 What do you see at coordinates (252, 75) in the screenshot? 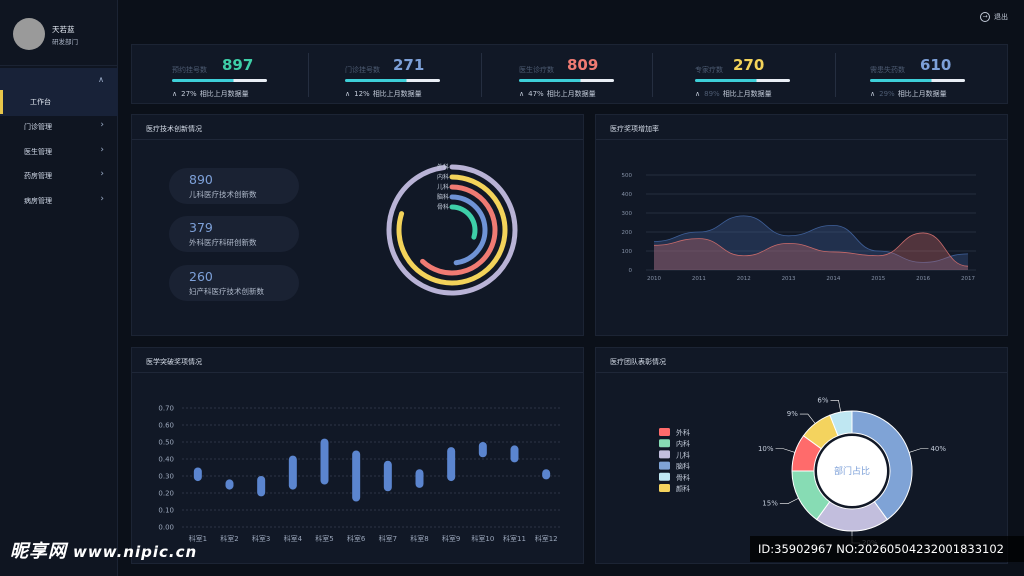
I see `stat-card: 预约挂号数 897 ∧ 27% 相比上月数据量` at bounding box center [252, 75].